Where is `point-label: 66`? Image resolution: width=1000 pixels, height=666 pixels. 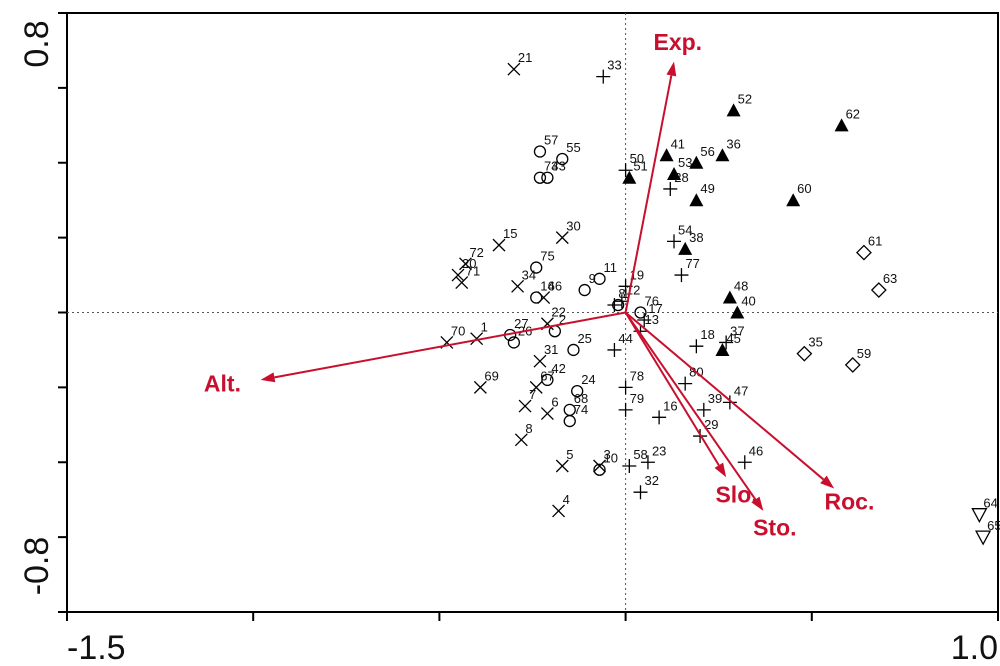 point-label: 66 is located at coordinates (555, 286).